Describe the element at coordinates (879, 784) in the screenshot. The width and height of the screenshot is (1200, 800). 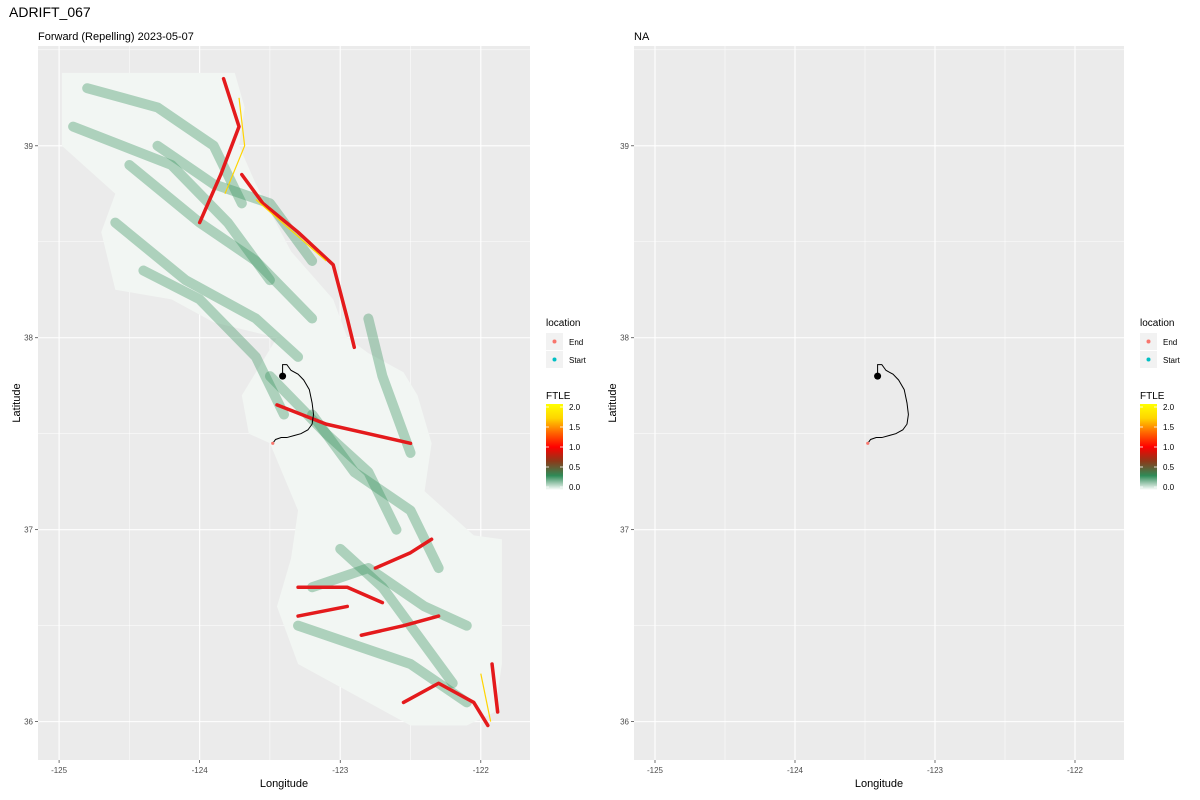
I see `right-x-axis-label: Longitude` at that location.